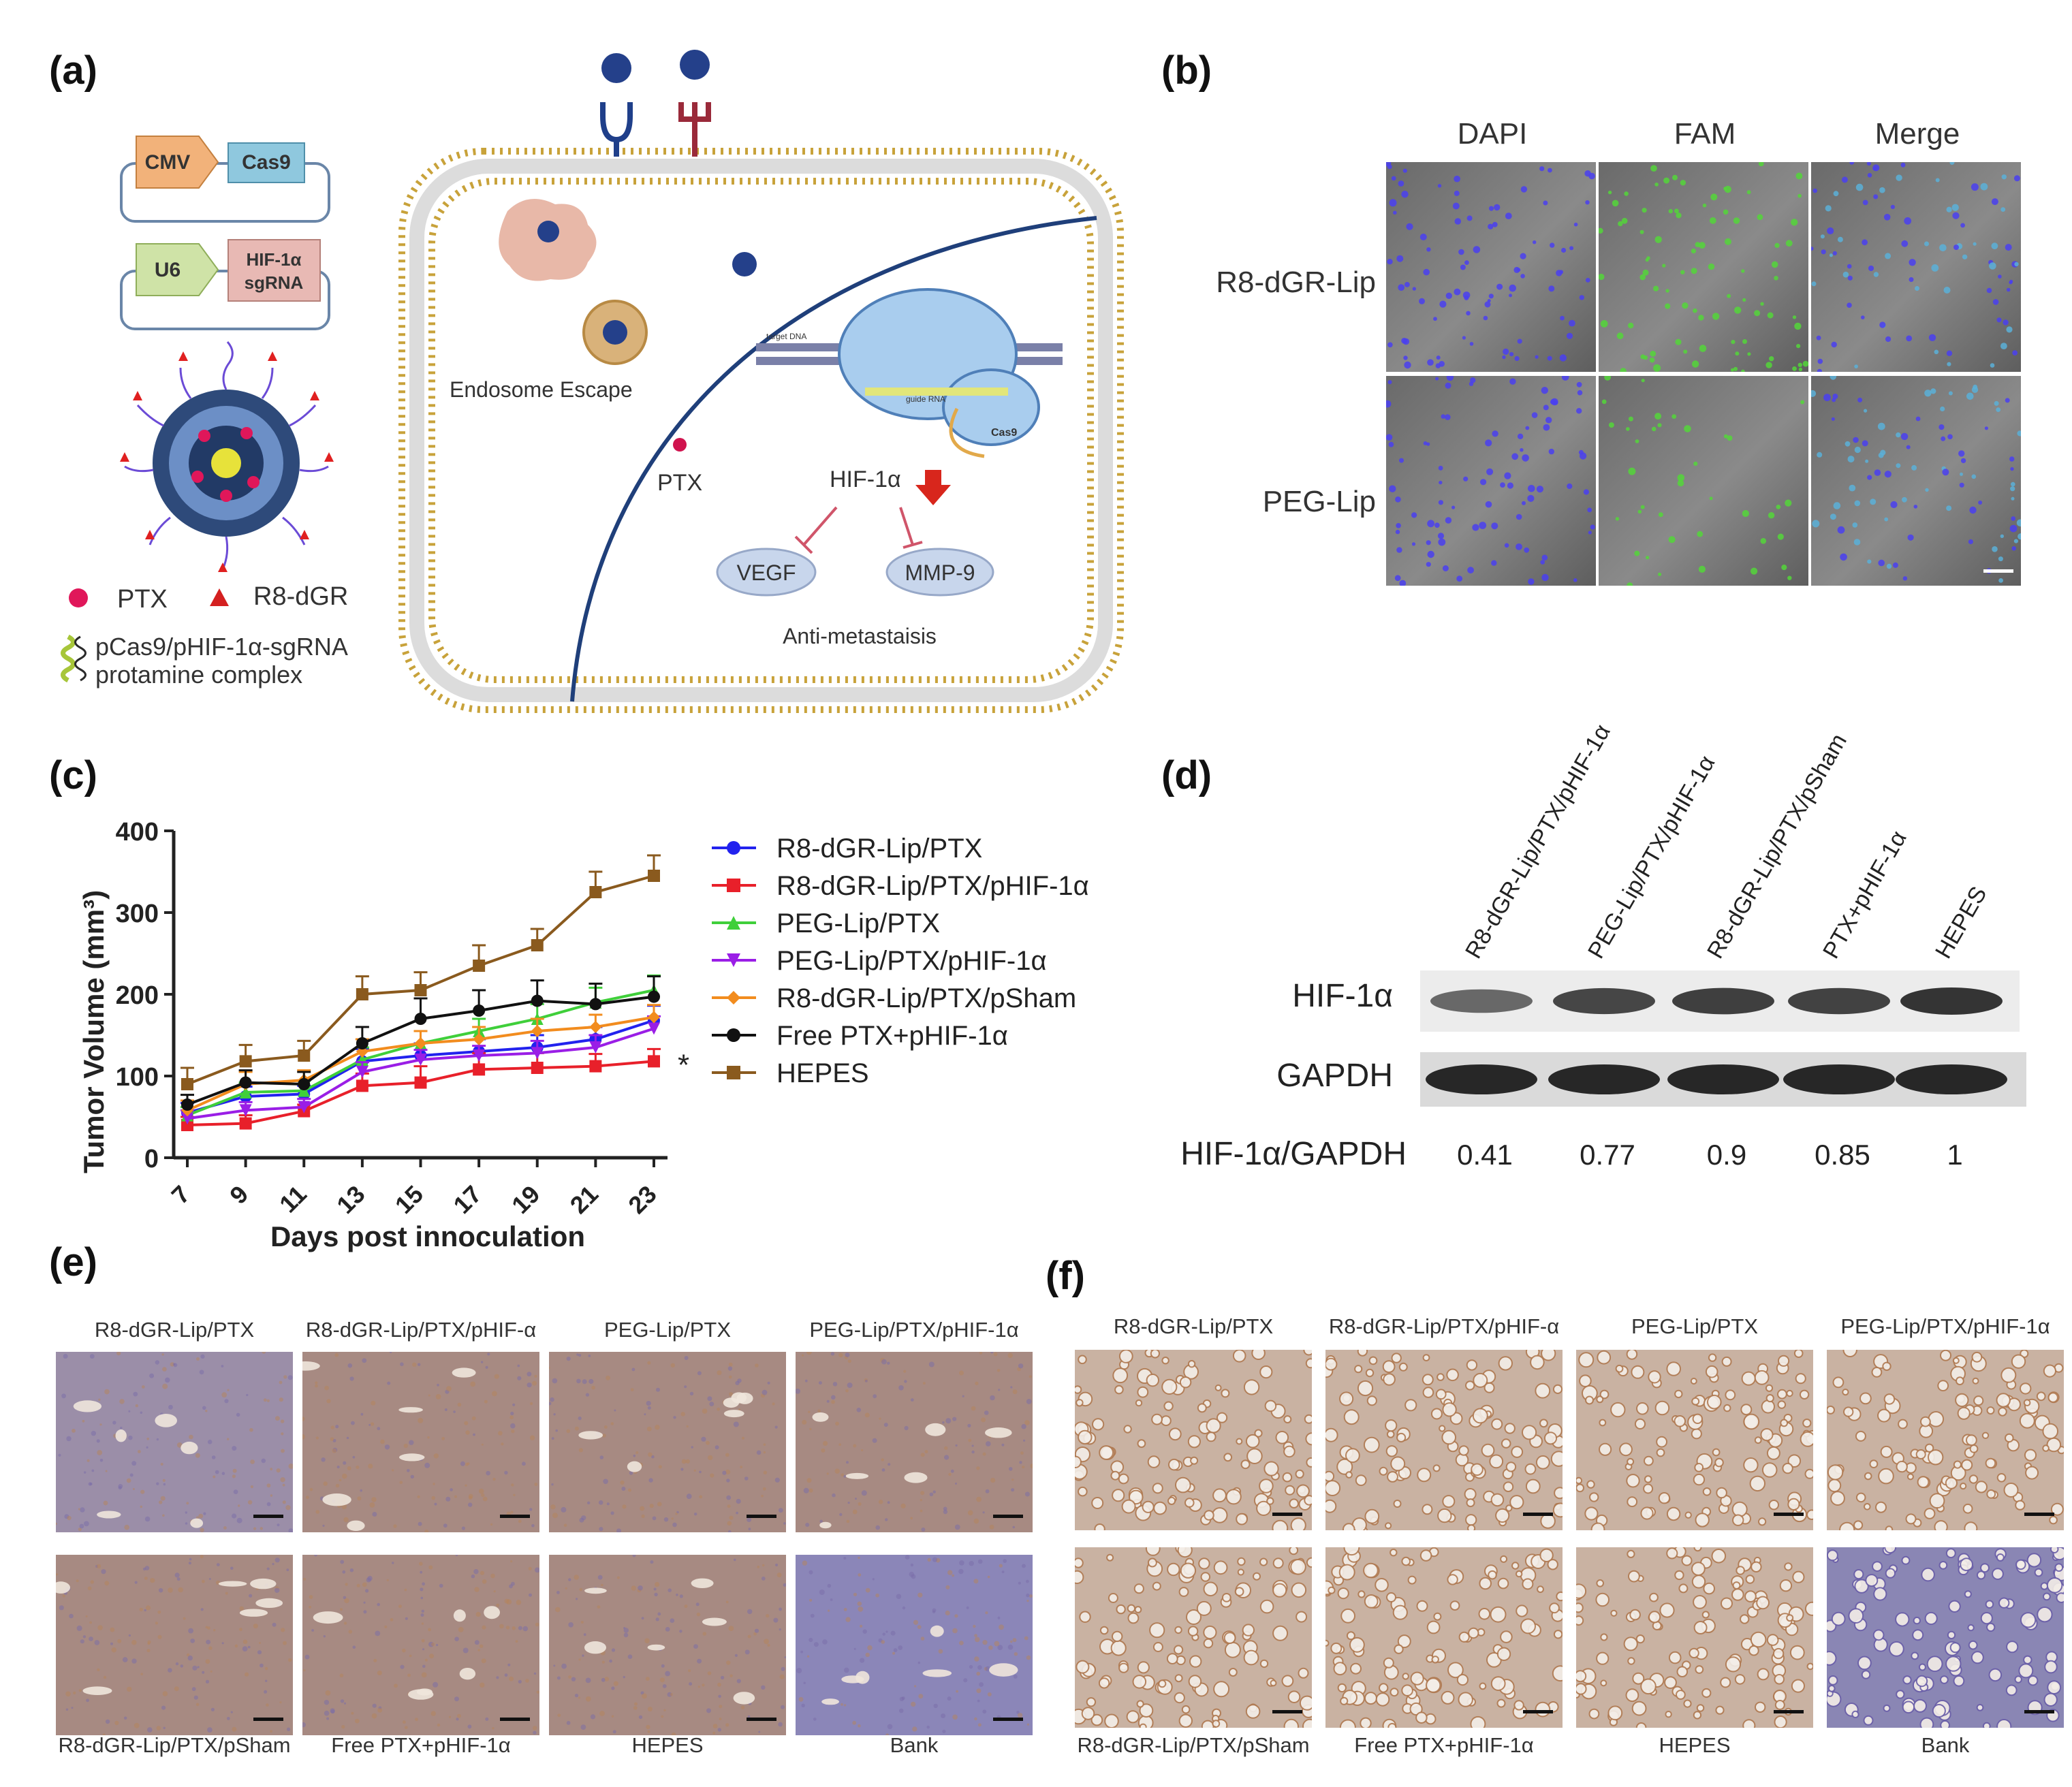 The image size is (2072, 1787). I want to click on lane-label: PTX+pHIF-1α, so click(1865, 895).